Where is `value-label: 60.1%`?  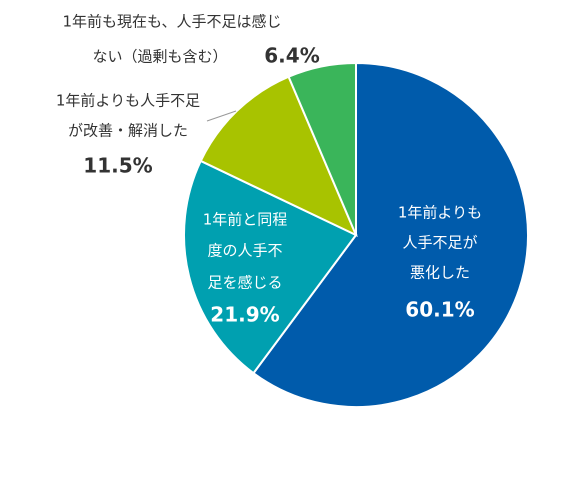
value-label: 60.1% is located at coordinates (439, 310).